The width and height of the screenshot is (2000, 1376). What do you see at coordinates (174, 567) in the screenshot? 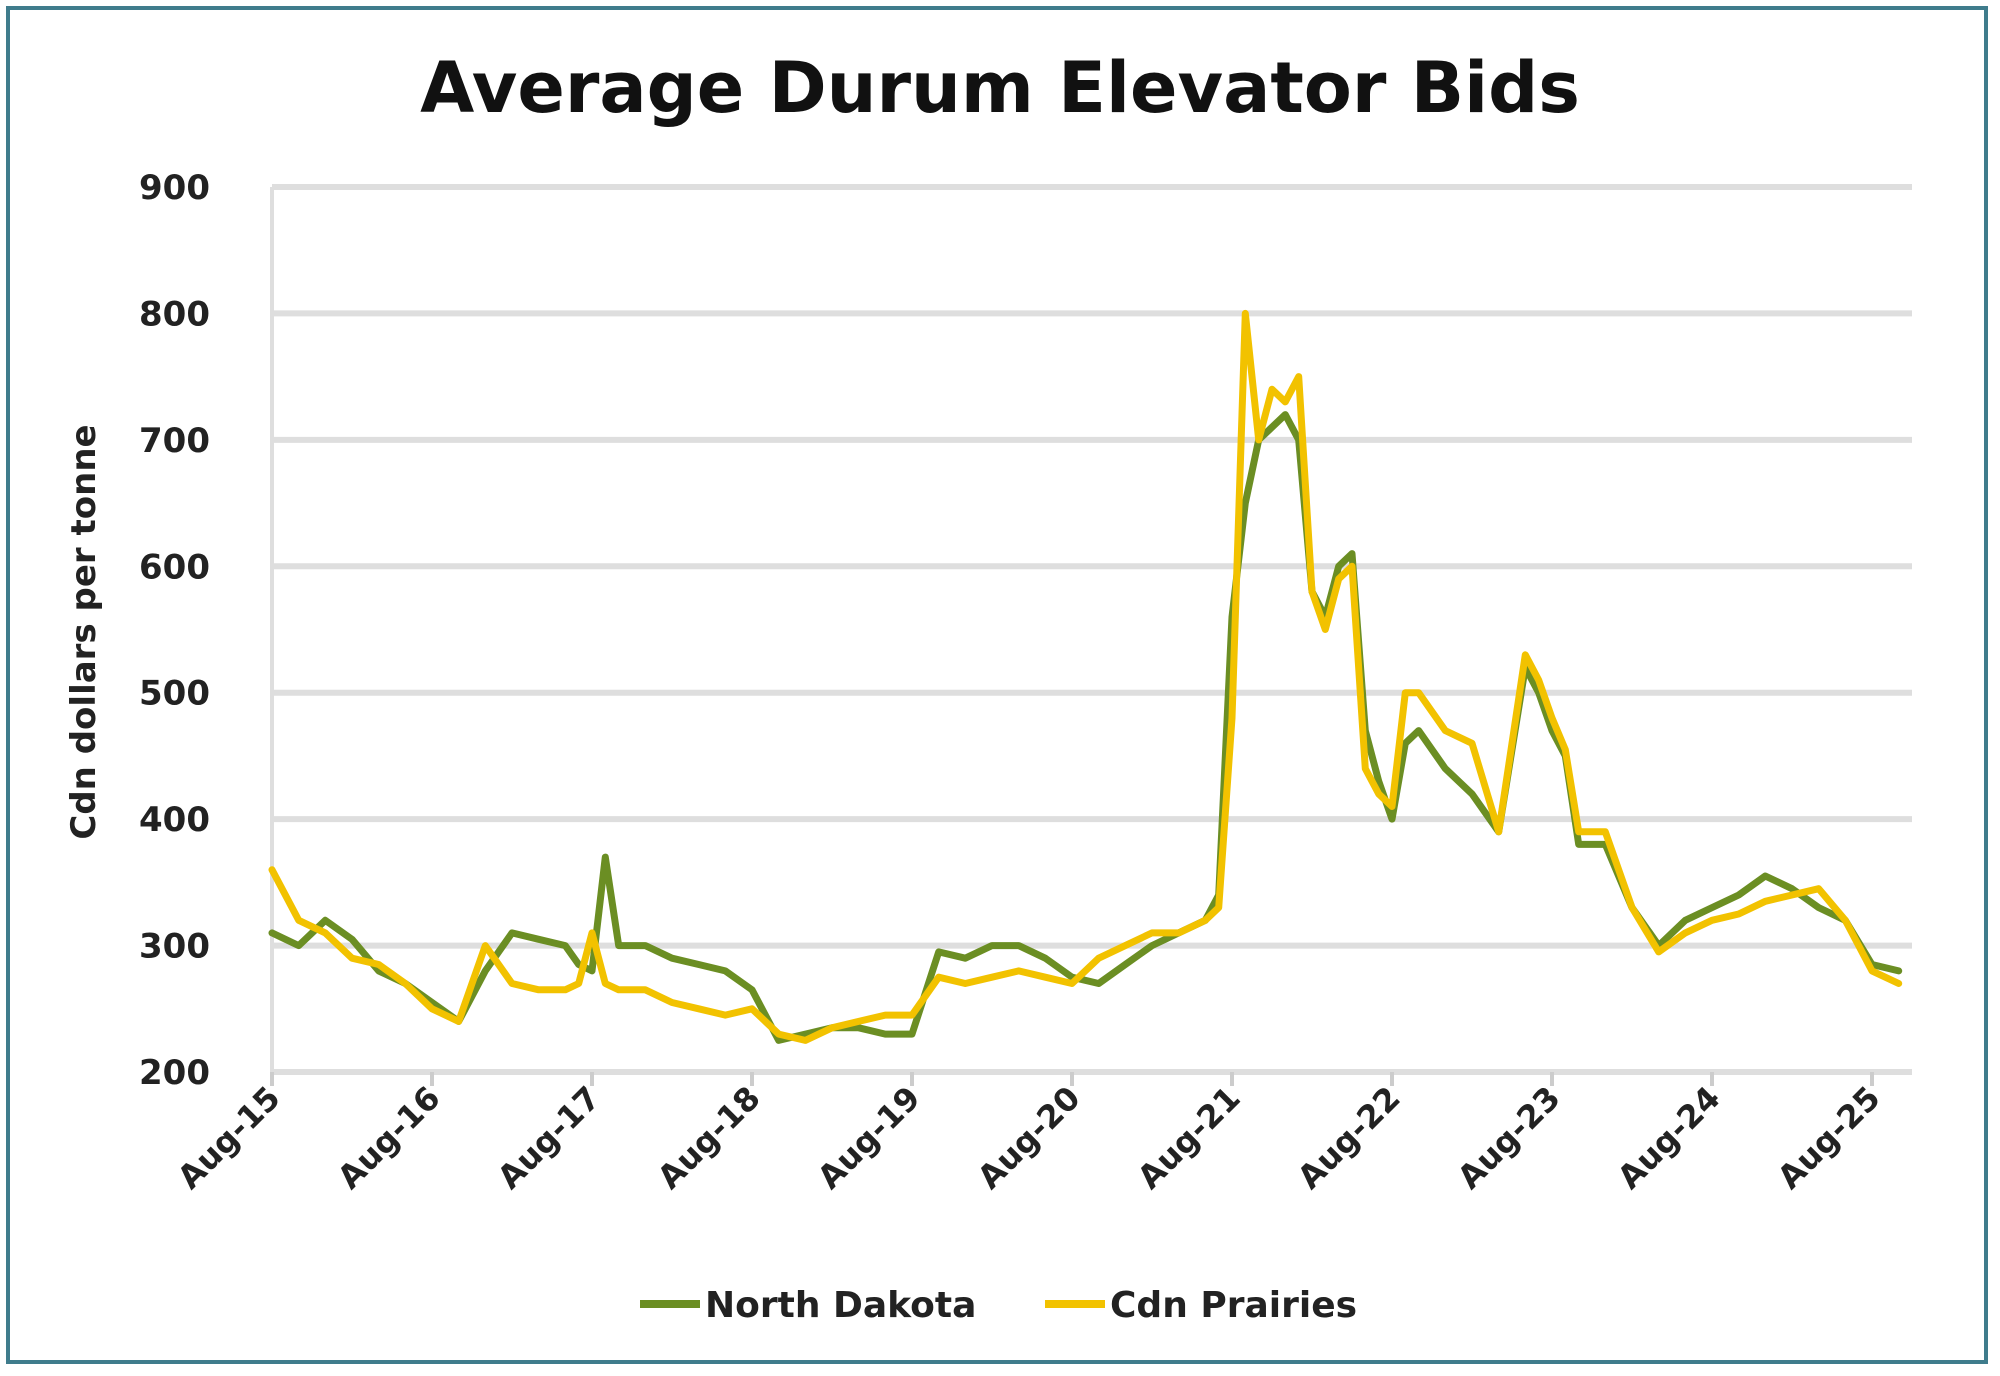
I see `y-tick-label: 600` at bounding box center [174, 567].